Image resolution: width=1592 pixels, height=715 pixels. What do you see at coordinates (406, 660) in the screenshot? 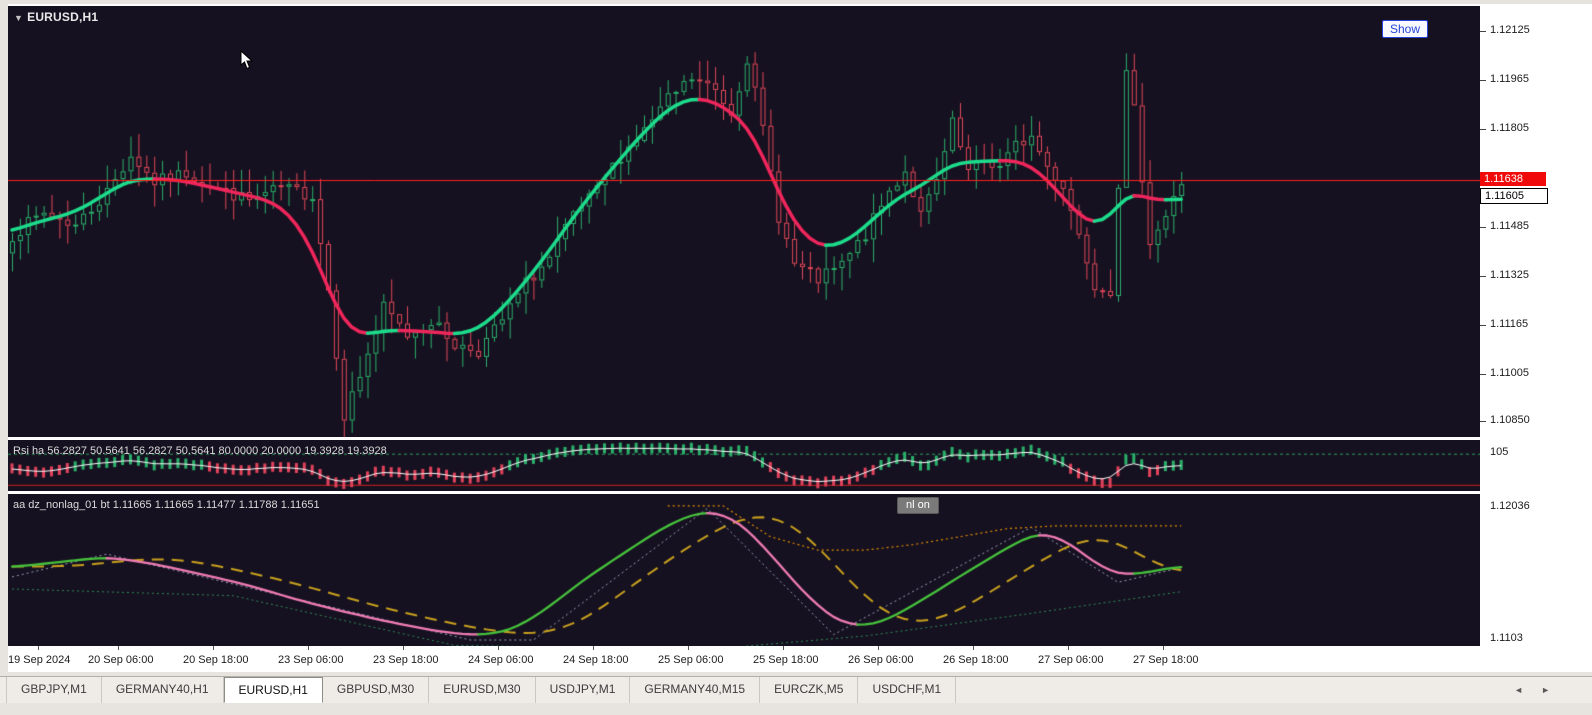
I see `time-axis-label: 23 Sep 18:00` at bounding box center [406, 660].